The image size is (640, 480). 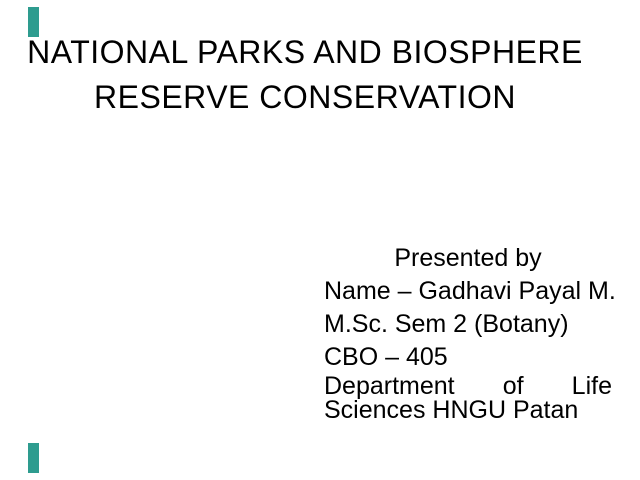 What do you see at coordinates (468, 258) in the screenshot?
I see `presented-by-line: Presented by` at bounding box center [468, 258].